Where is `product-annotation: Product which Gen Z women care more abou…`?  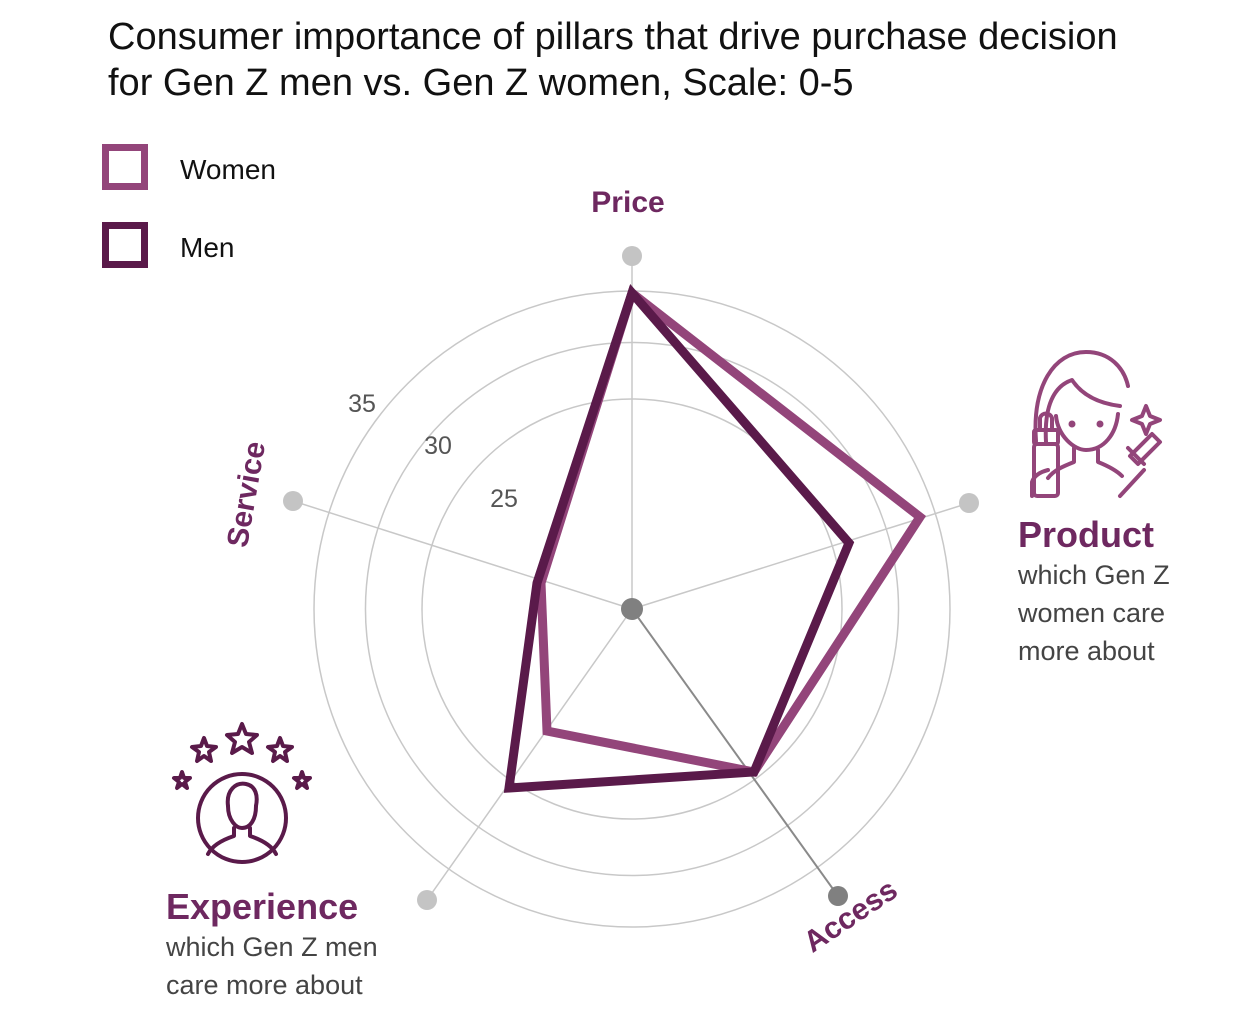 product-annotation: Product which Gen Z women care more abou… is located at coordinates (1123, 592).